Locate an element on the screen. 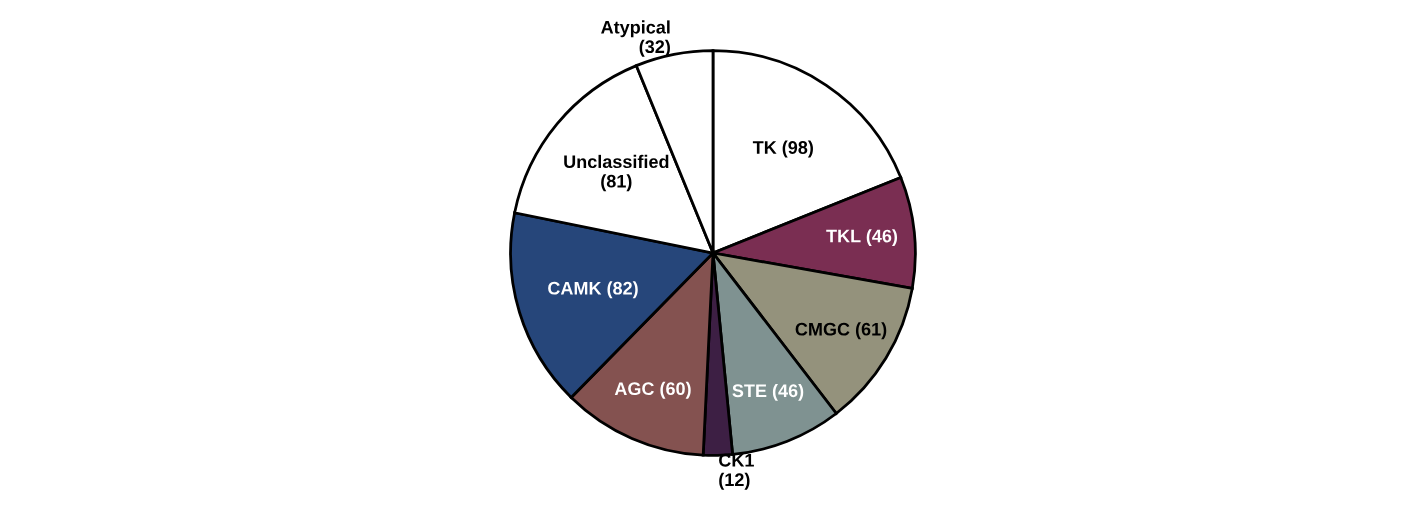 Image resolution: width=1426 pixels, height=506 pixels. slice-label: TKL (46) is located at coordinates (862, 237).